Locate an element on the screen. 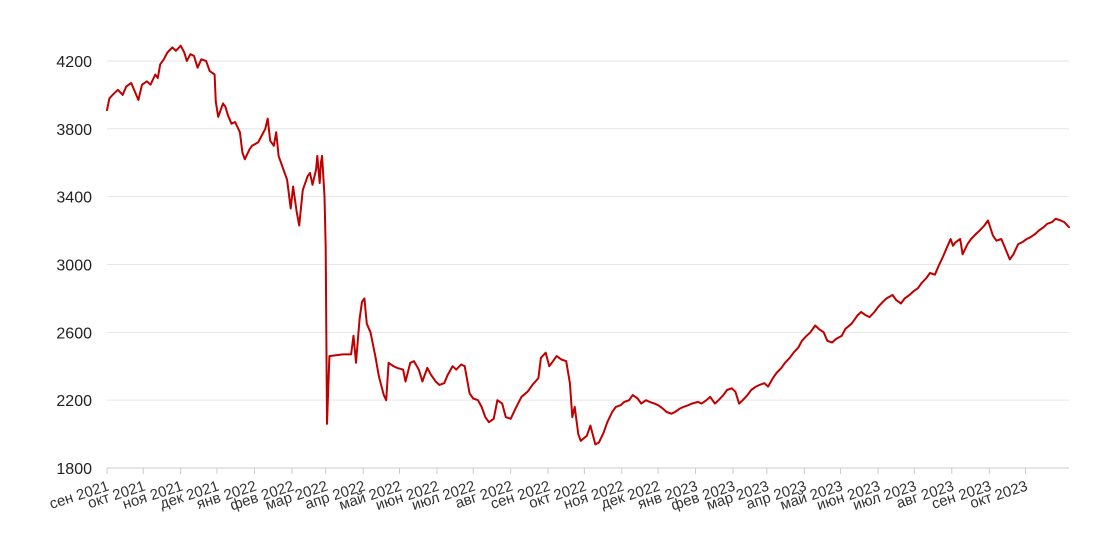 This screenshot has height=552, width=1100. y-tick-label-4200: 4200 is located at coordinates (74, 62).